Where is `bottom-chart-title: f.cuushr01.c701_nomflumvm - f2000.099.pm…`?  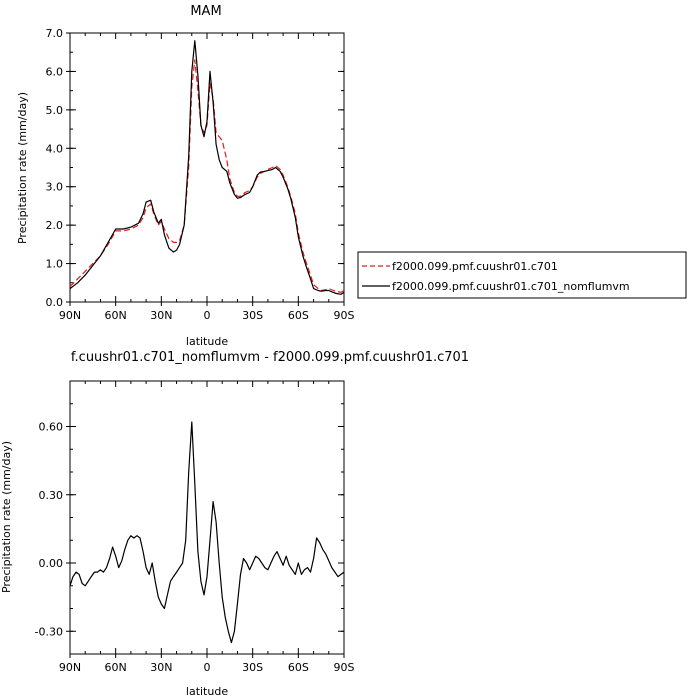
bottom-chart-title: f.cuushr01.c701_nomflumvm - f2000.099.pm… is located at coordinates (270, 357).